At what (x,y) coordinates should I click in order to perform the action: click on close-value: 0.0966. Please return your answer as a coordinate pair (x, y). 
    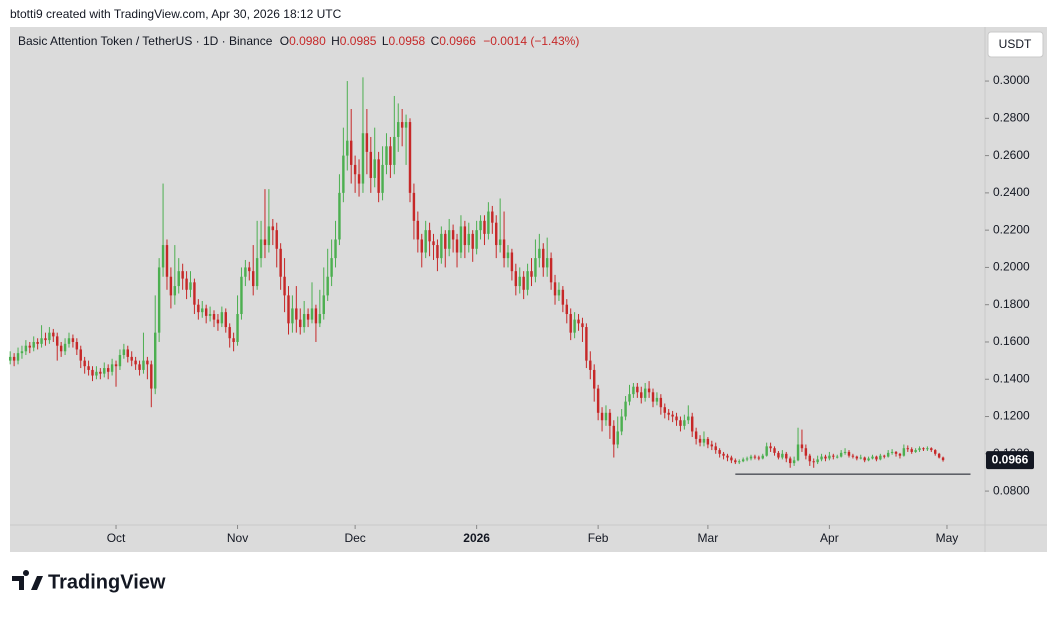
    Looking at the image, I should click on (457, 41).